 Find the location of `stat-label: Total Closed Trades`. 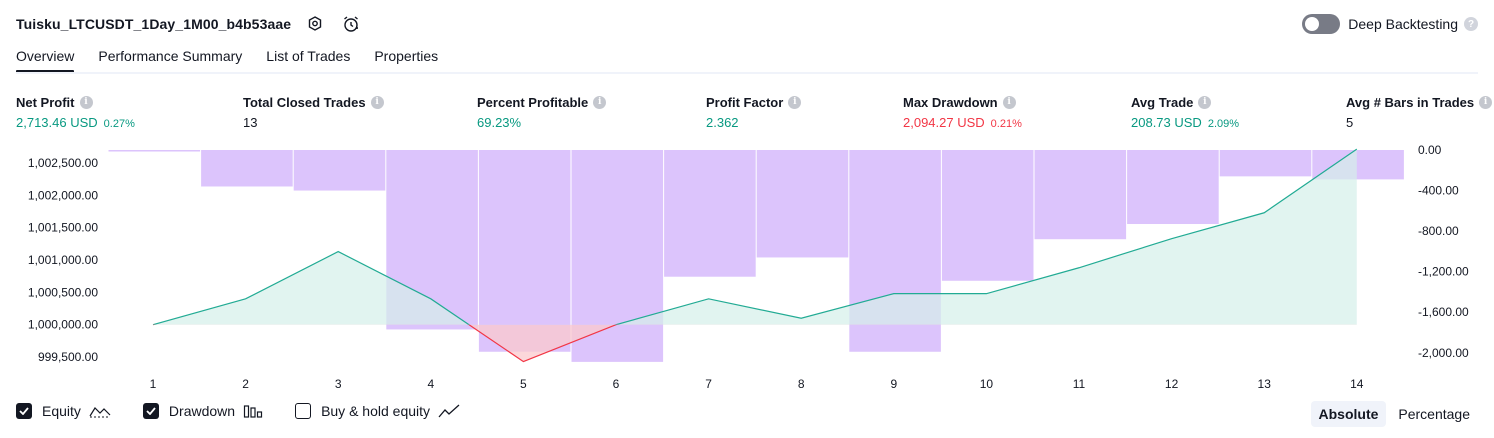

stat-label: Total Closed Trades is located at coordinates (304, 102).